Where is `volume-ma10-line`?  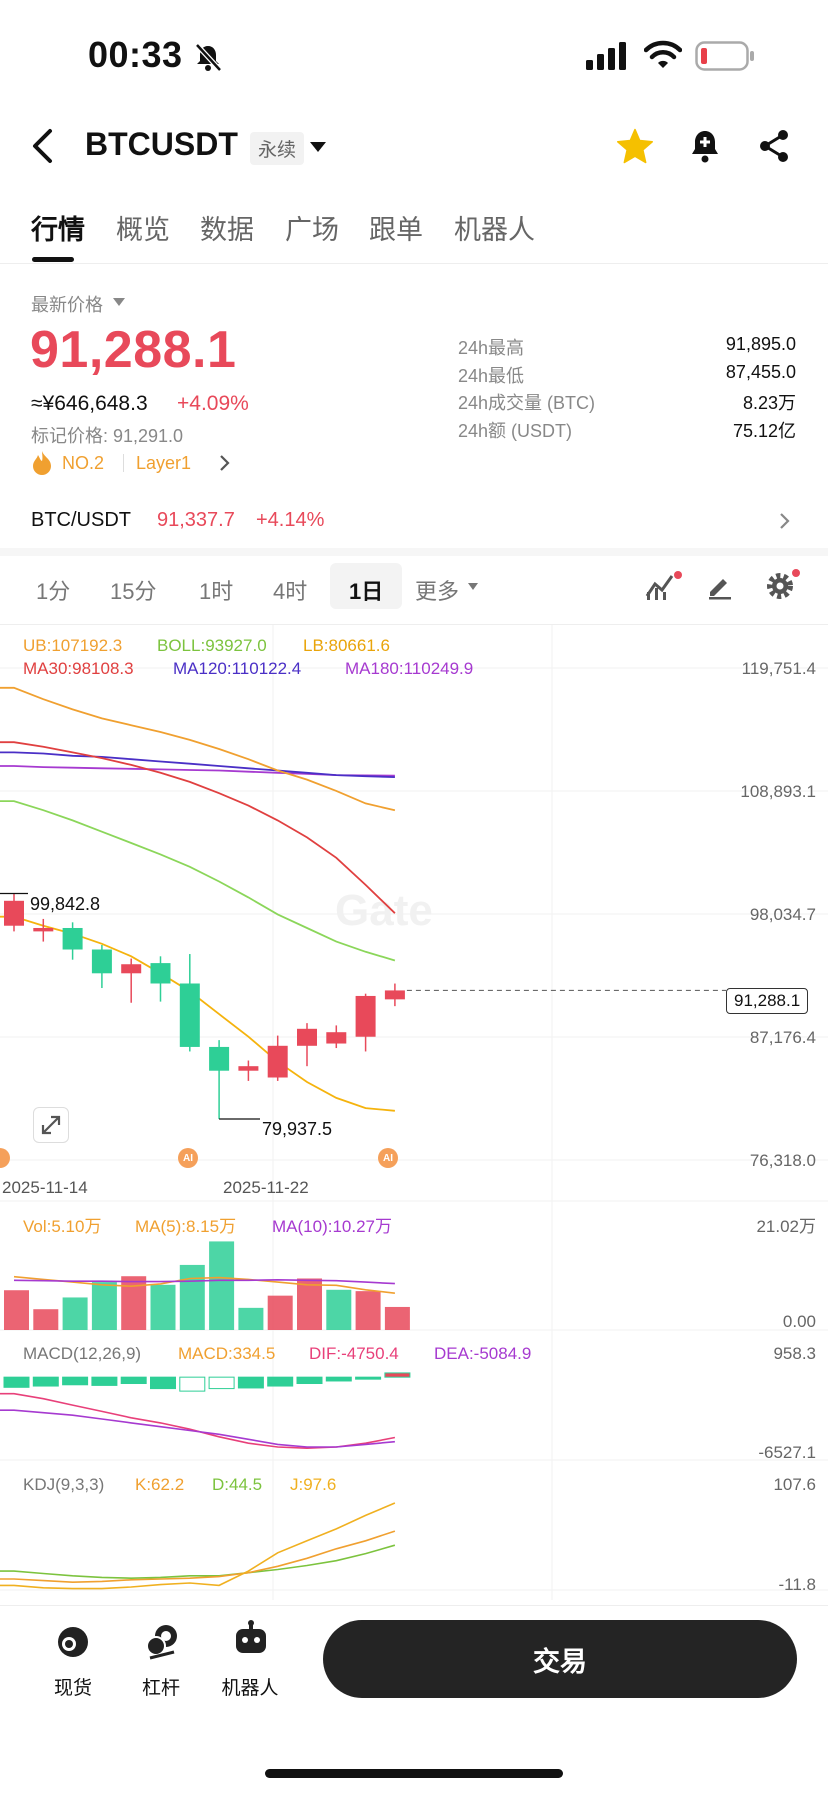 volume-ma10-line is located at coordinates (204, 1281).